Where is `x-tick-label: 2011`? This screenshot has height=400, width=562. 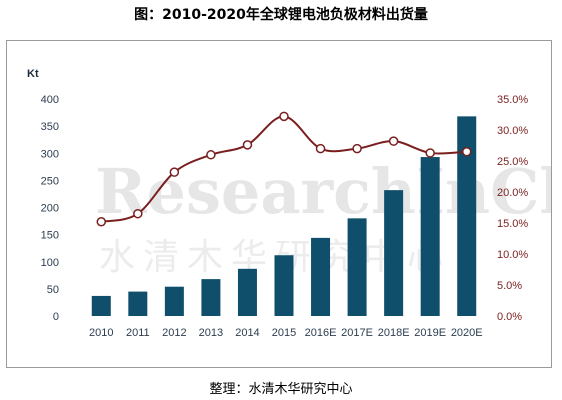
x-tick-label: 2011 is located at coordinates (138, 333).